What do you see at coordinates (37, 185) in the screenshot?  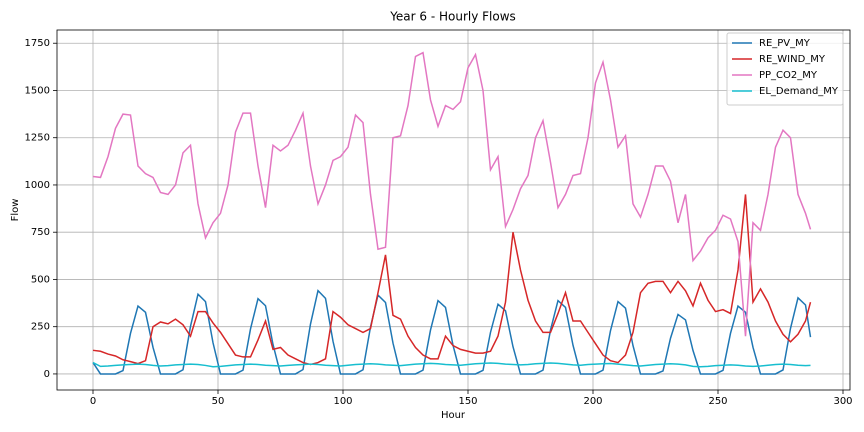 I see `y-tick-label: 1000` at bounding box center [37, 185].